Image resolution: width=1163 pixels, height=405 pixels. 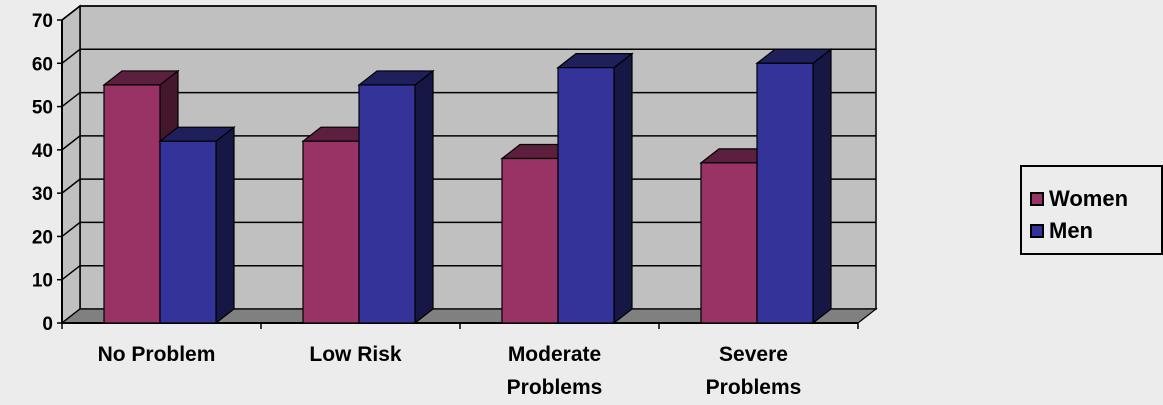 I want to click on x-category-label: Moderate, so click(x=554, y=354).